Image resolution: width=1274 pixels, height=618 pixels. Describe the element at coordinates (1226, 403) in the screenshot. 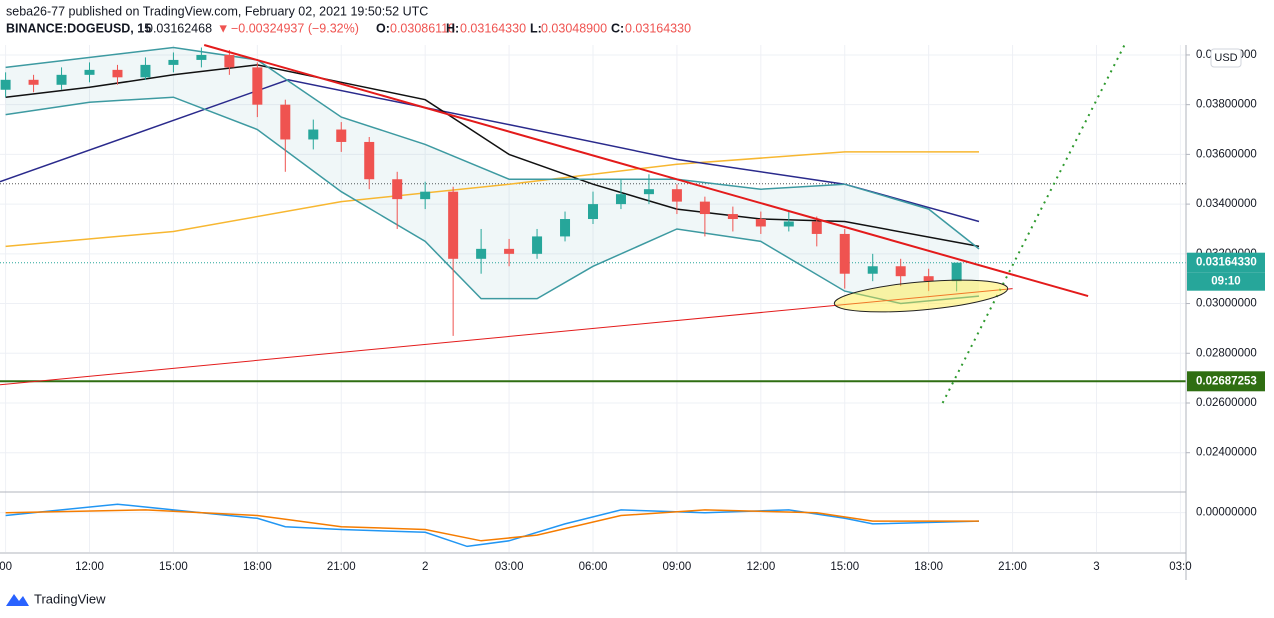

I see `y-tick-label: 0.02600000` at that location.